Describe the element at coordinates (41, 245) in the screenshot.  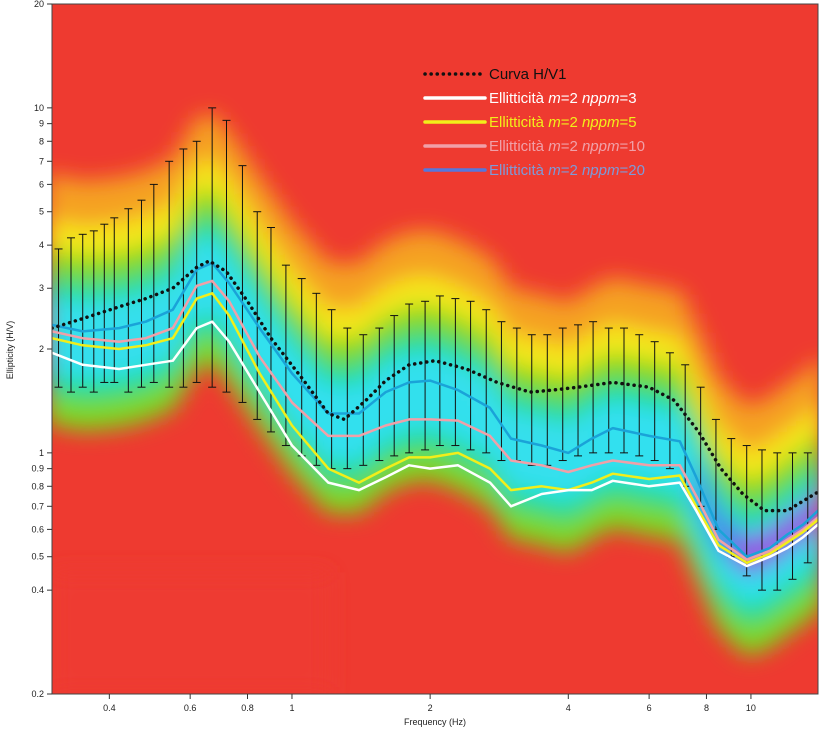
I see `y-tick-label: 4` at that location.